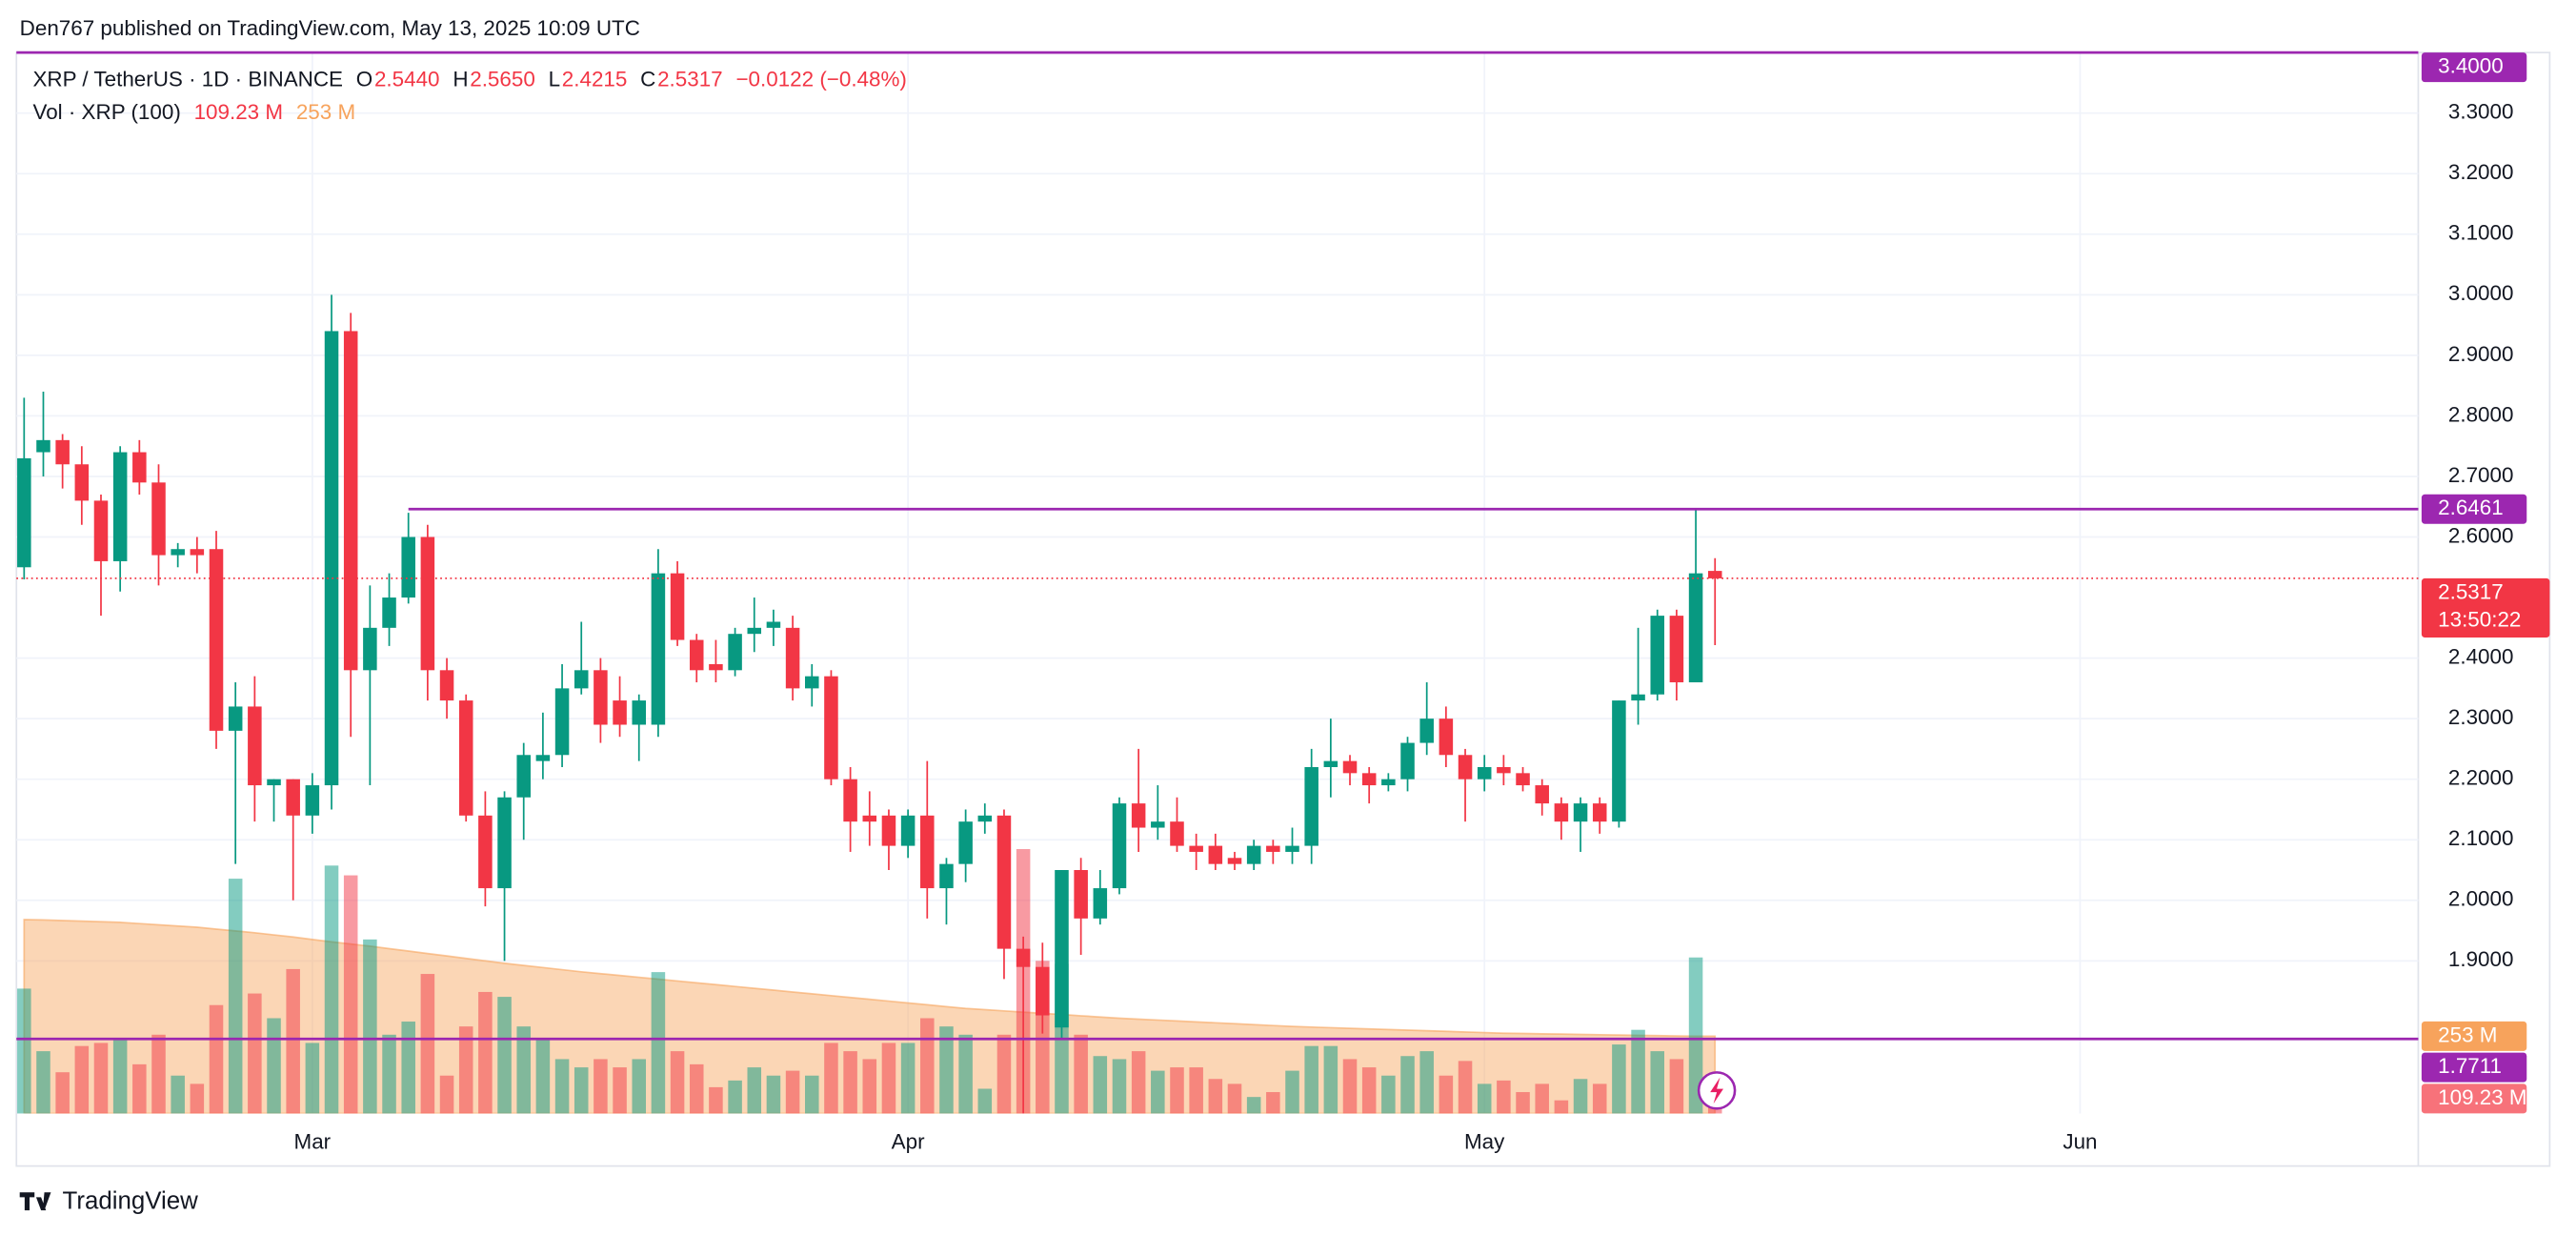 The height and width of the screenshot is (1235, 2576). What do you see at coordinates (1485, 1141) in the screenshot?
I see `x-tick-label: May` at bounding box center [1485, 1141].